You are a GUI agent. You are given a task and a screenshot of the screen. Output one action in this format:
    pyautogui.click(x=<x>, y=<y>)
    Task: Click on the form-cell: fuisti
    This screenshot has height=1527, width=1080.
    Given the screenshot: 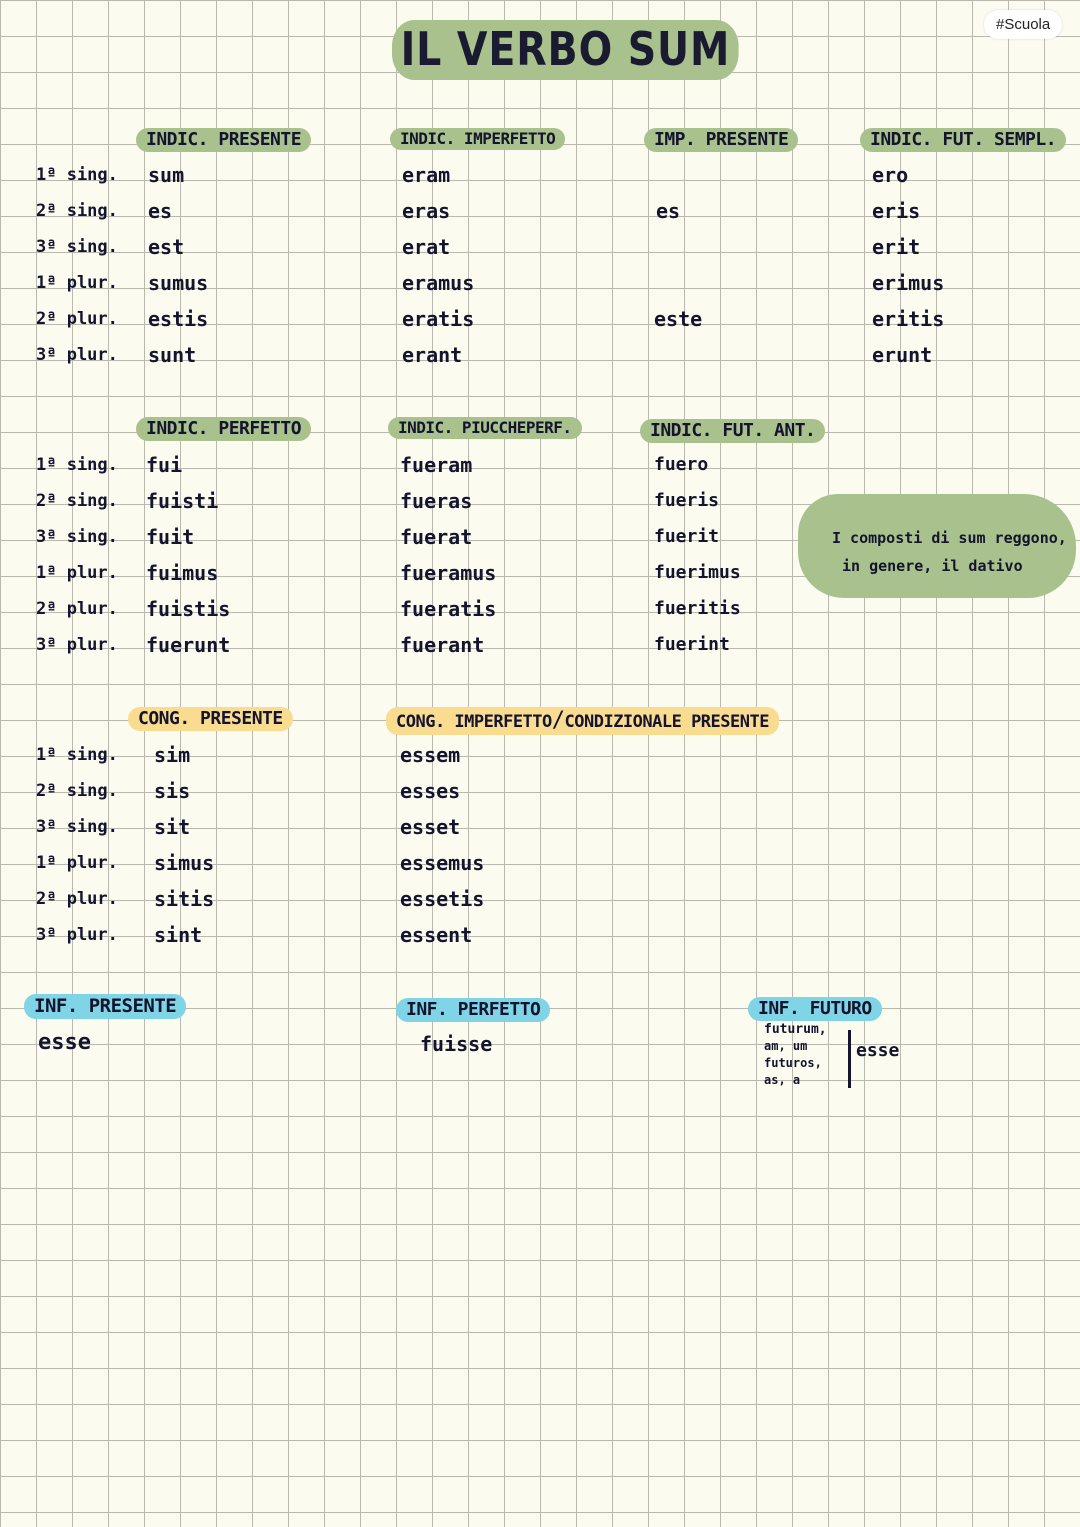 What is the action you would take?
    pyautogui.click(x=182, y=501)
    